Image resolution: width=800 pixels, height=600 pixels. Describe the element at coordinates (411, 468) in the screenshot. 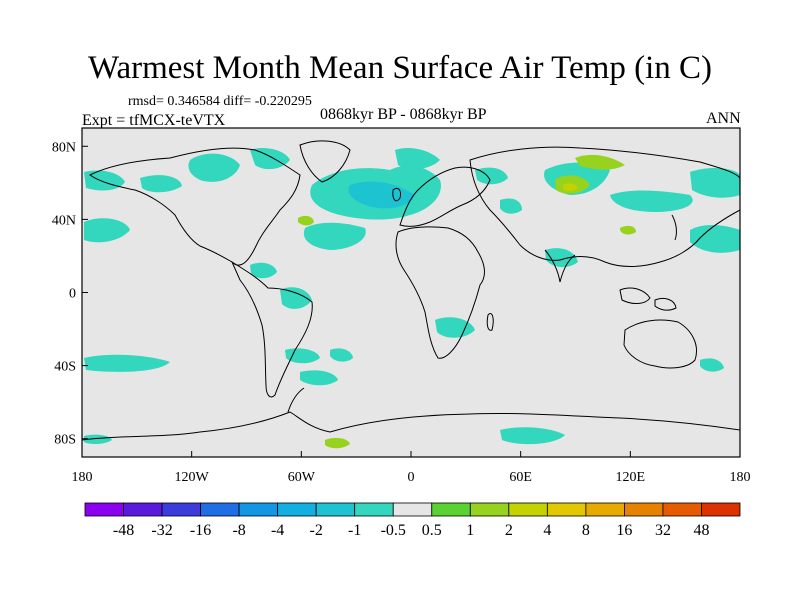

I see `x-axis: 180 120W 60W 0 60E 120E 180` at that location.